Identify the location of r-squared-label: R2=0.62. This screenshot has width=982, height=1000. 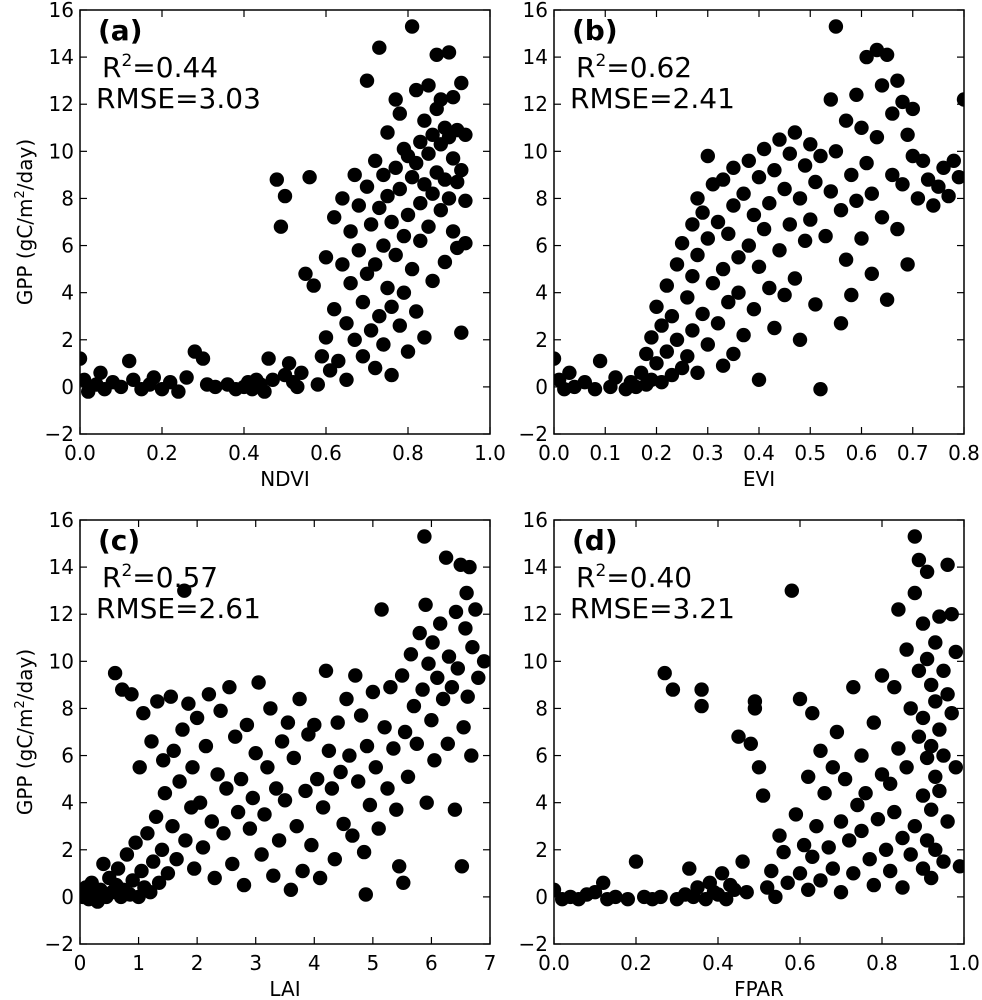
(634, 67).